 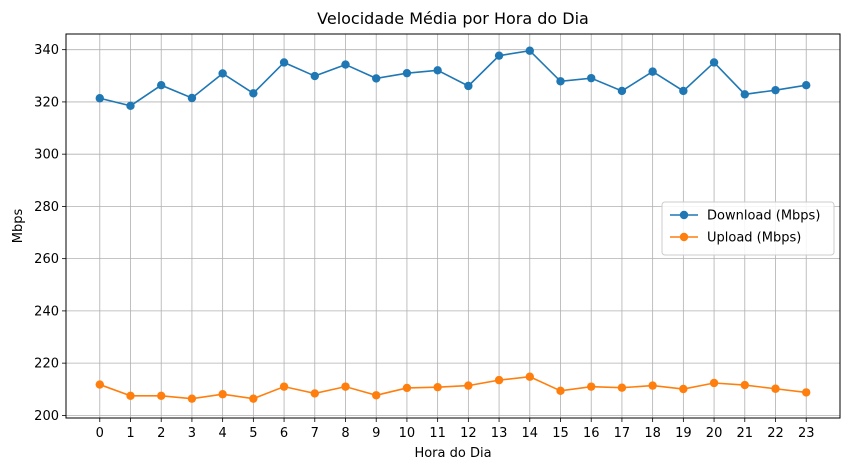 I want to click on x-tick-label: 16, so click(x=591, y=433).